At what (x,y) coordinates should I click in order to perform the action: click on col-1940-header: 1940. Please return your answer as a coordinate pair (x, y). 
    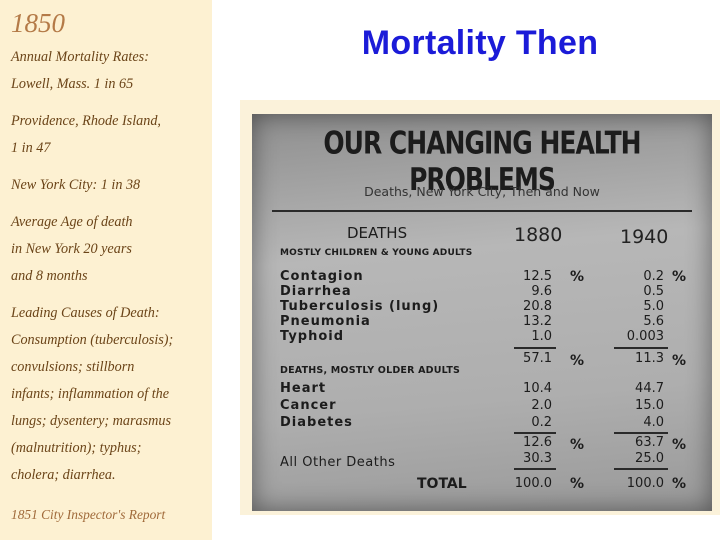
    Looking at the image, I should click on (644, 237).